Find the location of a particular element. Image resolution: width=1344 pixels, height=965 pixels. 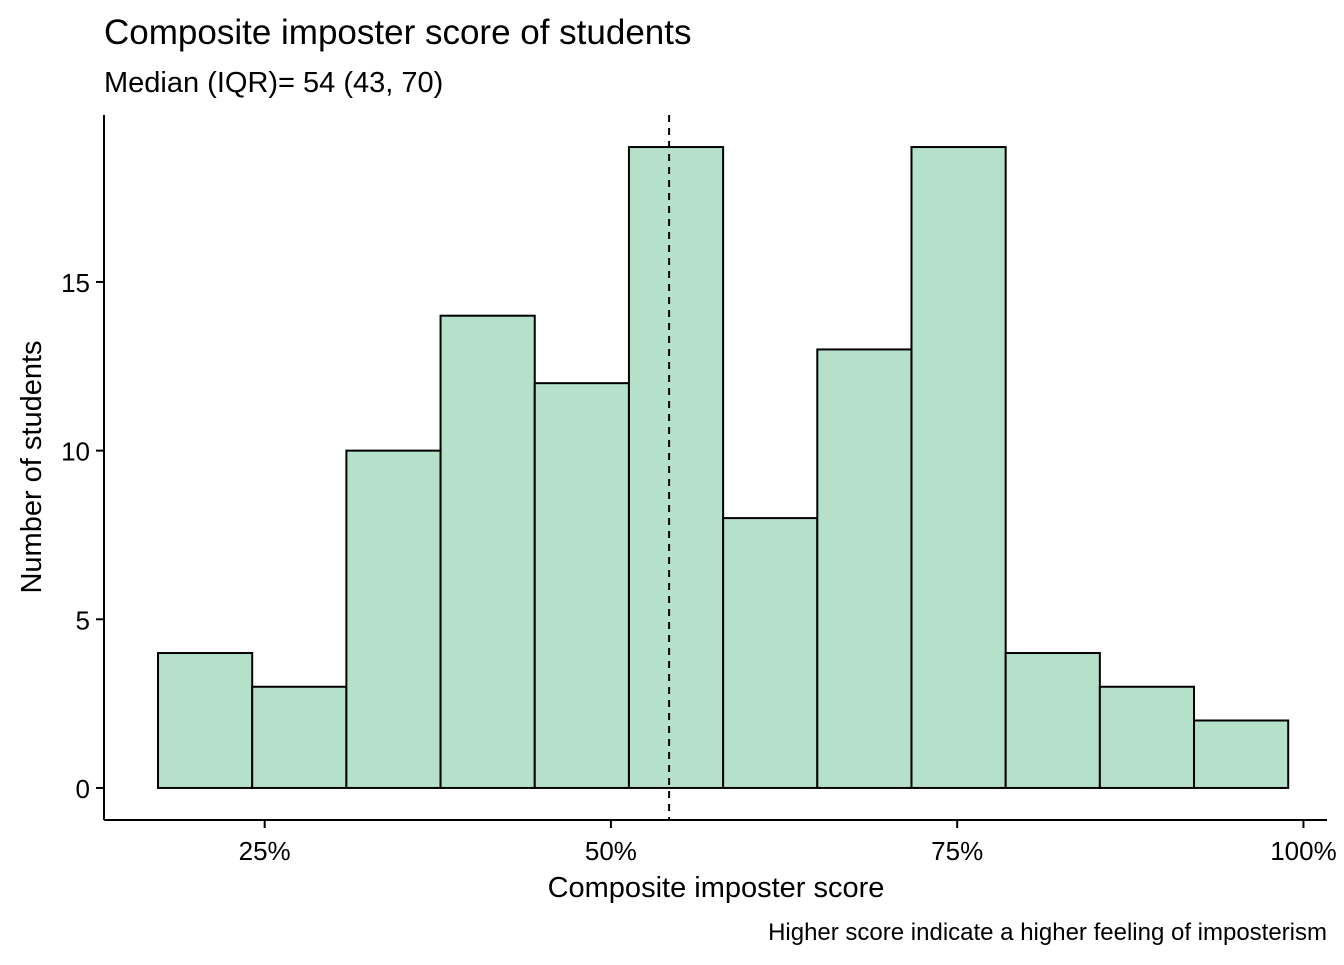

x-tick-label: 25% is located at coordinates (265, 851).